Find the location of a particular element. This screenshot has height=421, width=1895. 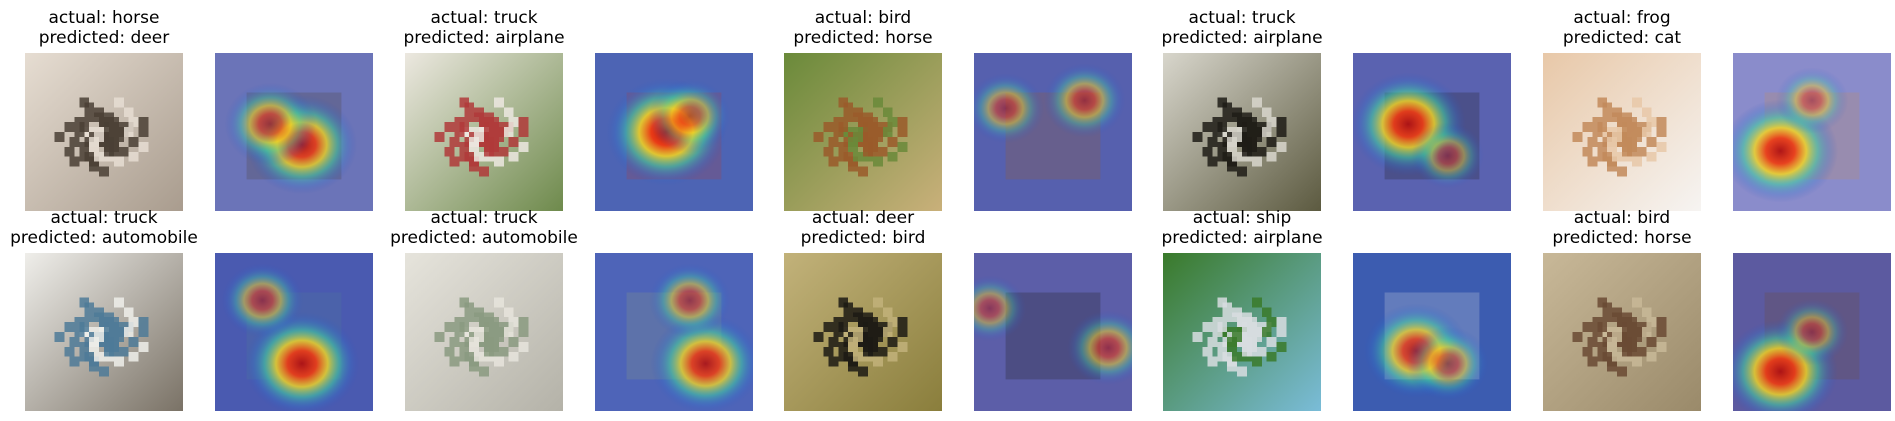

actual-label: actual: deer is located at coordinates (863, 218).